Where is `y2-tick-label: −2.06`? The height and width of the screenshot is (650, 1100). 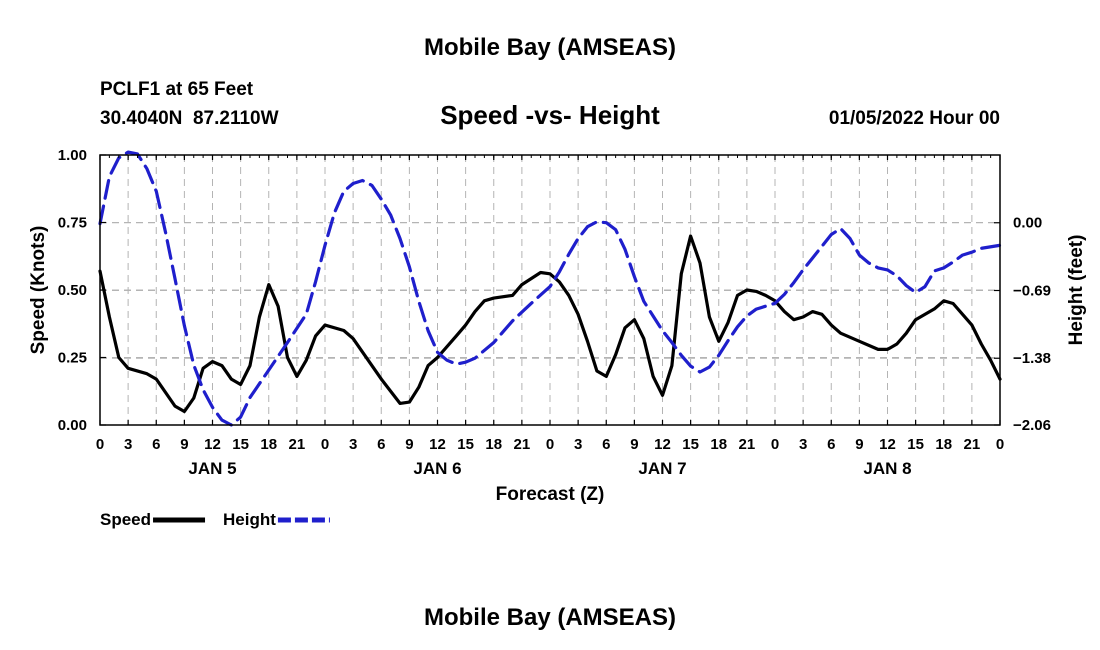 y2-tick-label: −2.06 is located at coordinates (1032, 425).